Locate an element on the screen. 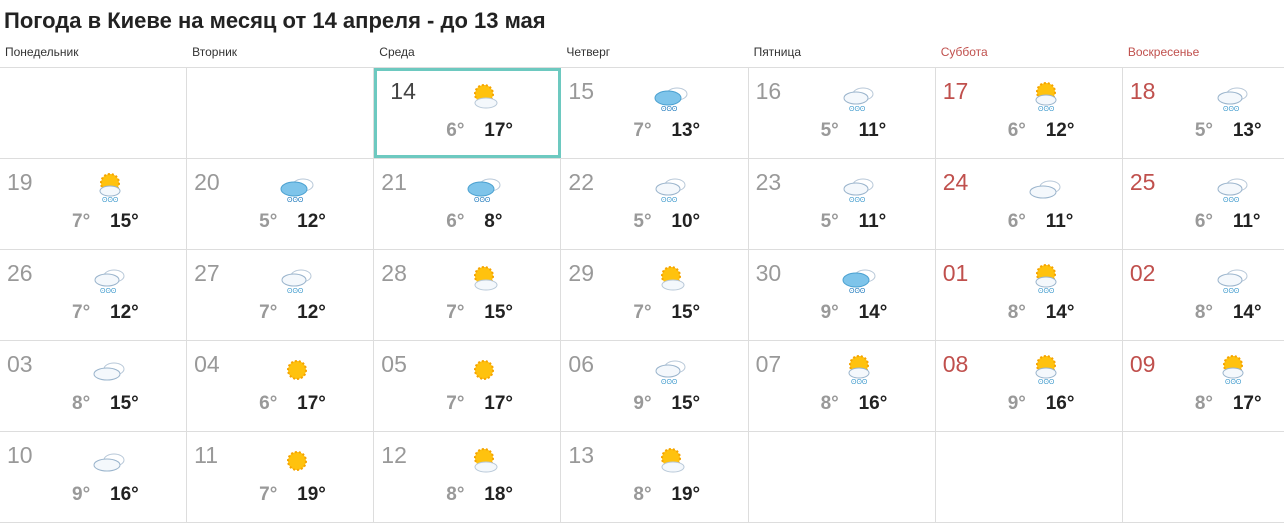 This screenshot has height=523, width=1284. day-number: 06 is located at coordinates (581, 364).